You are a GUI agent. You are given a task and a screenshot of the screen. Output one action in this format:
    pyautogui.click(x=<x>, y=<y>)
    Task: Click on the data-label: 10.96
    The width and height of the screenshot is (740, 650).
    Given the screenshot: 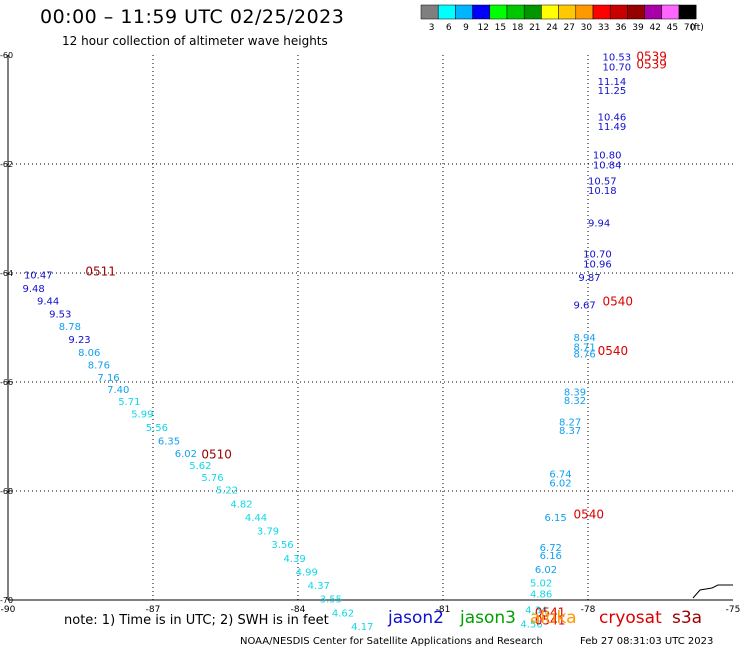 What is the action you would take?
    pyautogui.click(x=597, y=265)
    